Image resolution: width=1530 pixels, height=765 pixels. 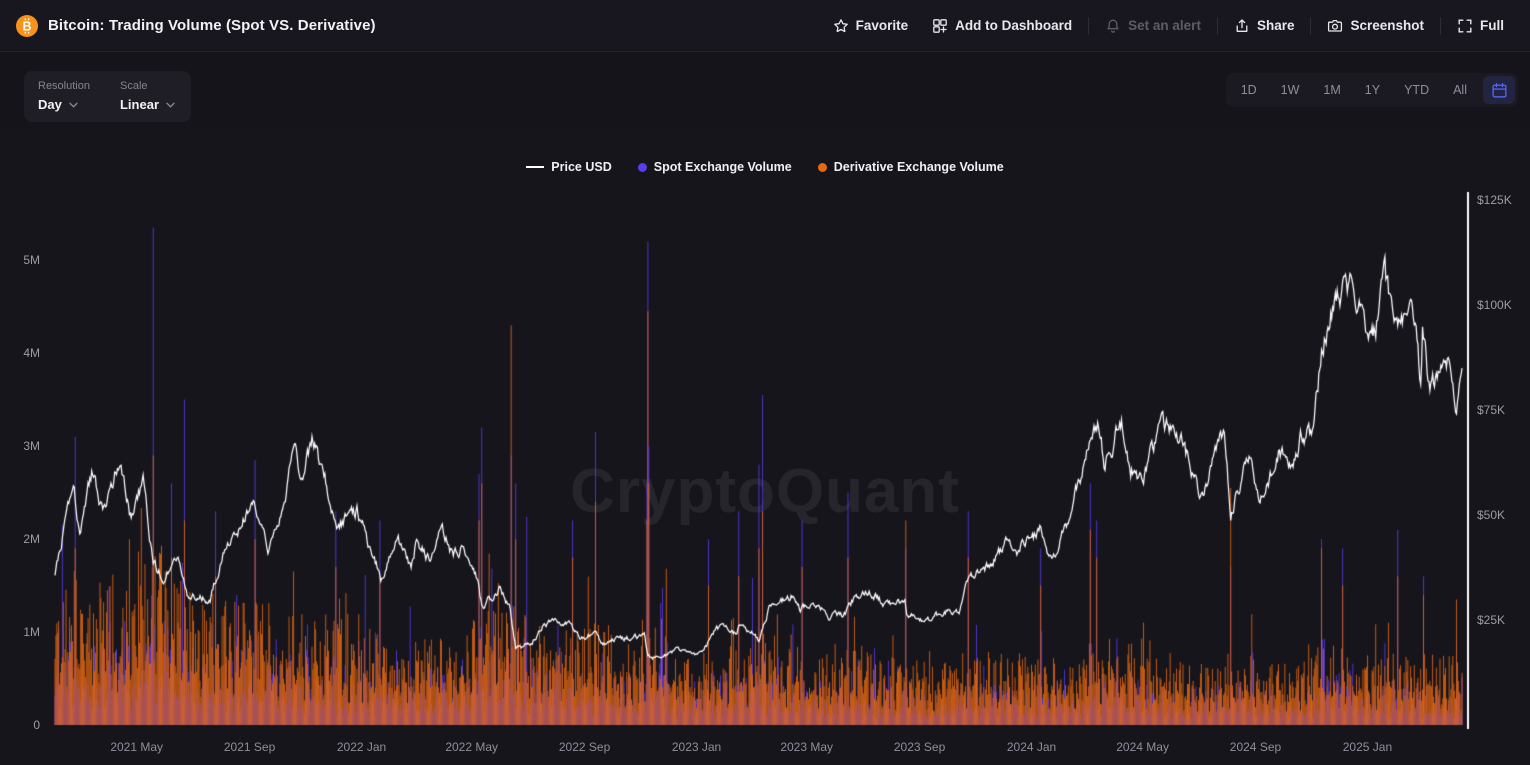 I want to click on bell-icon, so click(x=1113, y=26).